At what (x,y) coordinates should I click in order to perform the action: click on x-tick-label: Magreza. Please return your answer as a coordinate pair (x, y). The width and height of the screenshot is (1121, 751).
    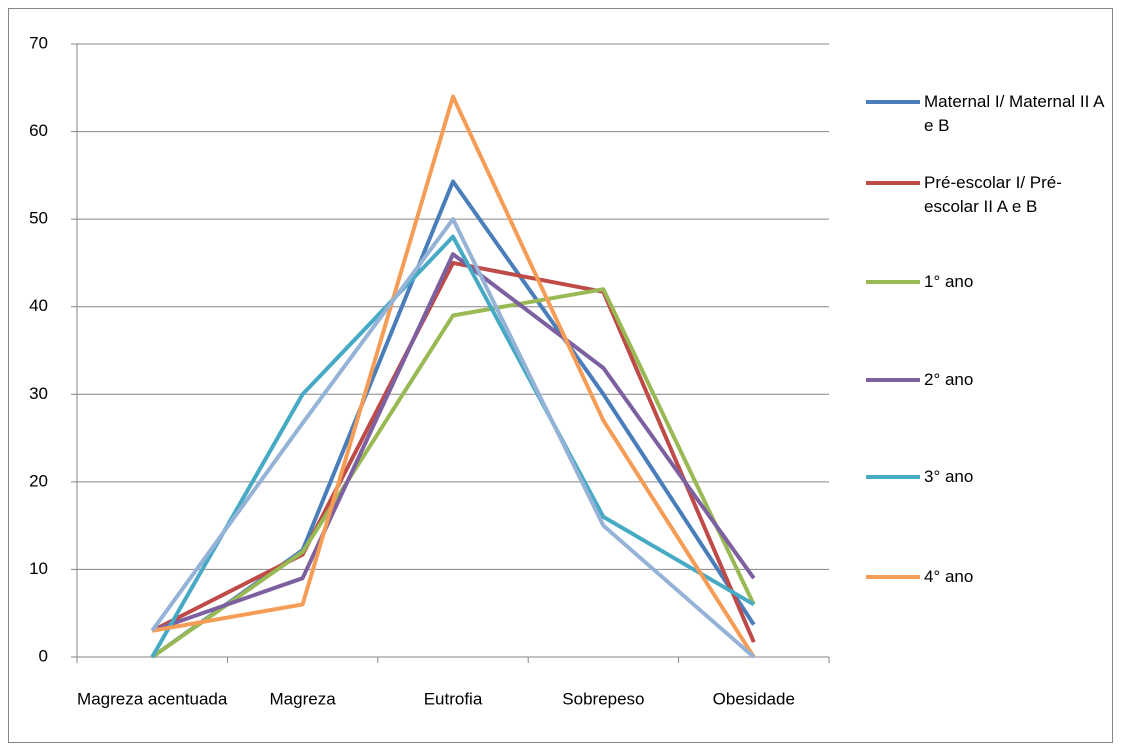
    Looking at the image, I should click on (303, 698).